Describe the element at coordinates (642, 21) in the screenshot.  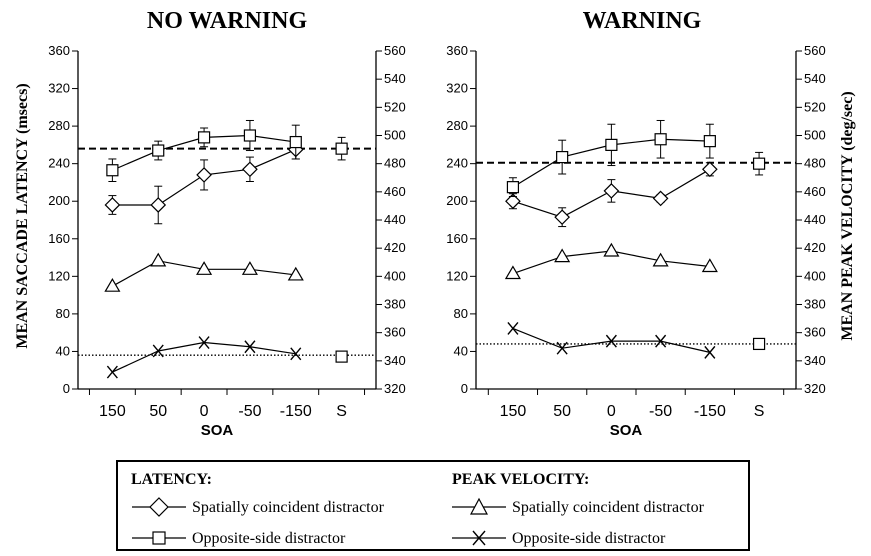
I see `panel-title: WARNING` at that location.